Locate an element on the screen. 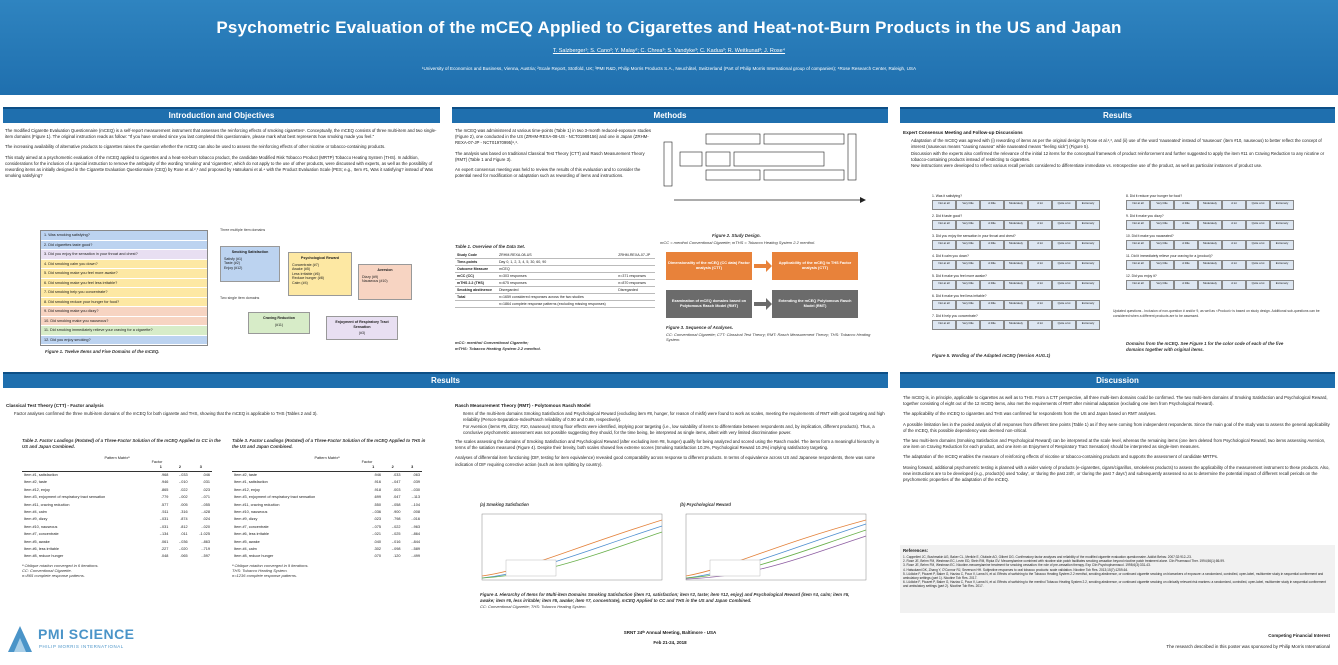  table-1-cell: mTHS 2.2 (THS) is located at coordinates (476, 283).